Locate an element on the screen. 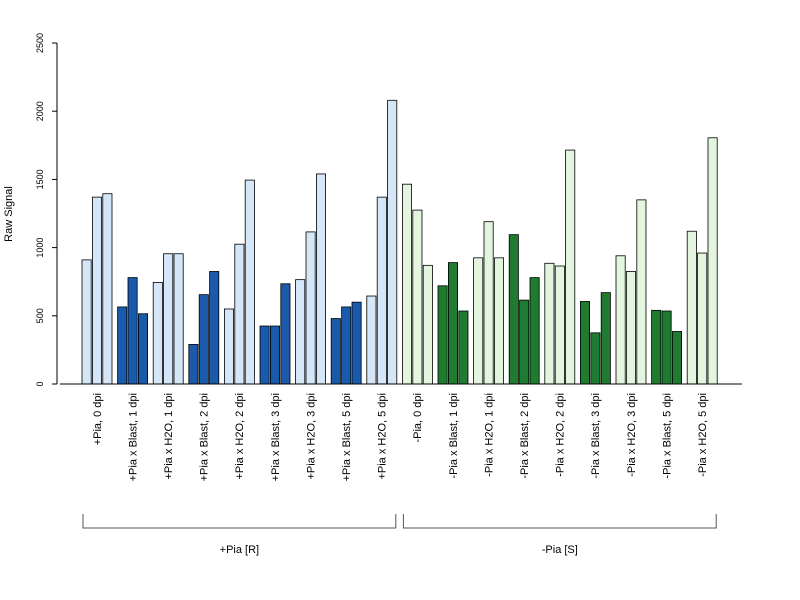  group-label: +Pia [R] is located at coordinates (239, 550).